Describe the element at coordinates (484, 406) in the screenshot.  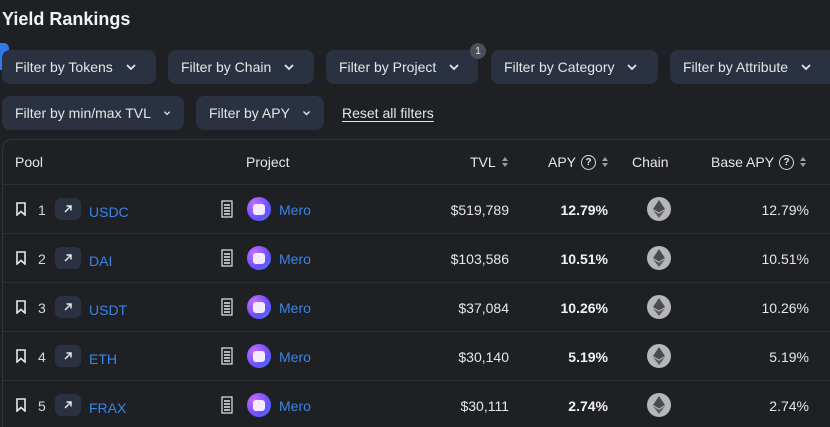
I see `tvl-value: $30,111` at that location.